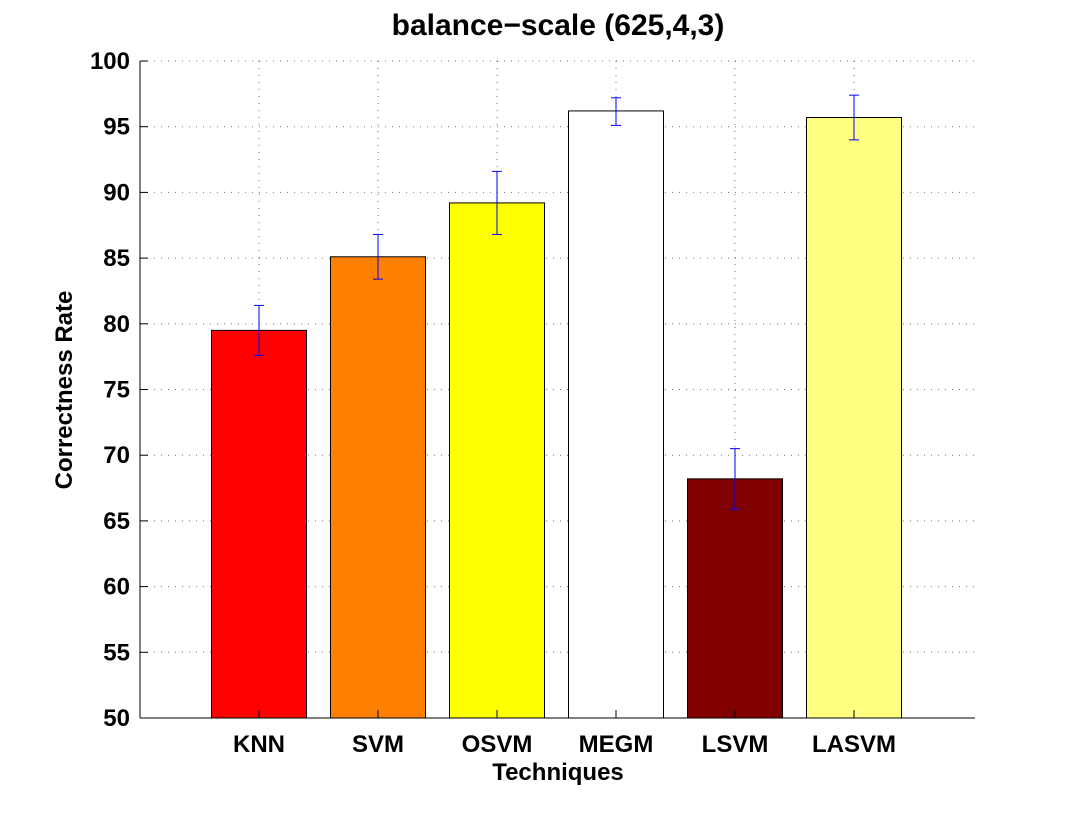 The image size is (1076, 813). Describe the element at coordinates (116, 455) in the screenshot. I see `y-tick-label: 70` at that location.